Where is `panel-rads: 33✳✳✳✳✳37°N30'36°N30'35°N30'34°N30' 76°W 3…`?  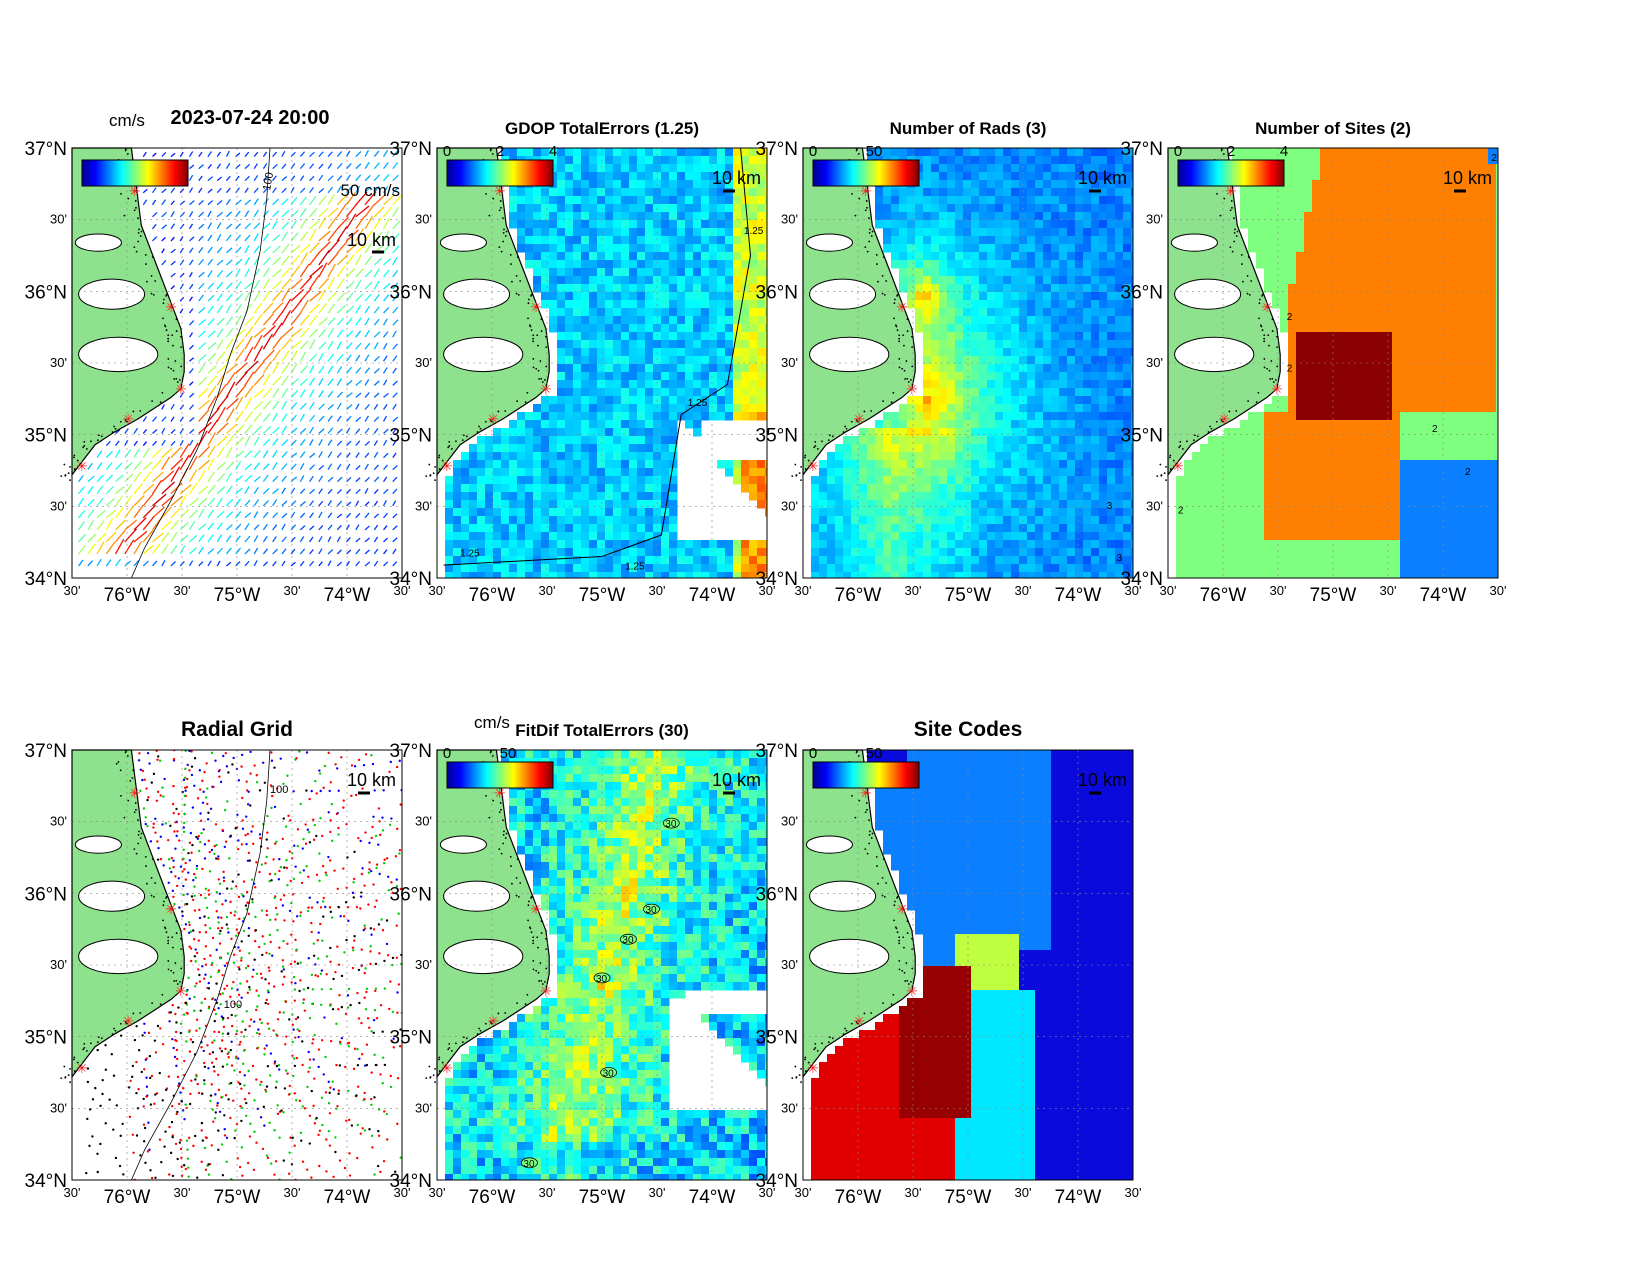
panel-rads: 33✳✳✳✳✳37°N30'36°N30'35°N30'34°N30' 76°W 3… is located at coordinates (949, 362).